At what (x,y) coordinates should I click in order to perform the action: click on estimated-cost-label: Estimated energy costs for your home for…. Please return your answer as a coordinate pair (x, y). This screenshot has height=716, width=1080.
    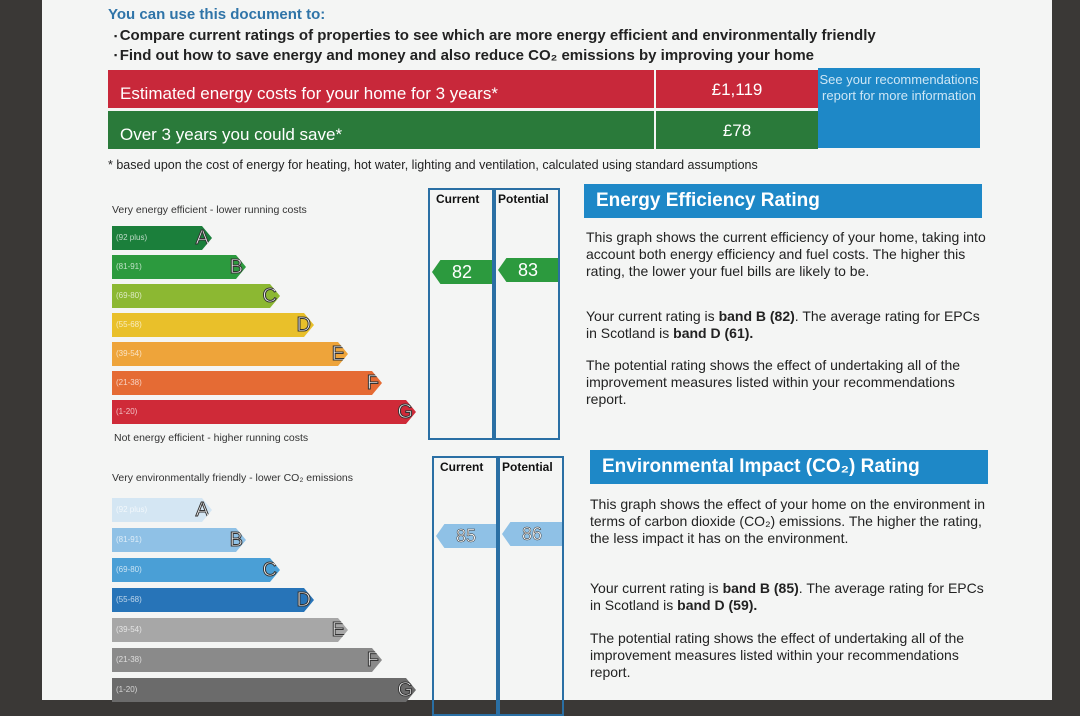
    Looking at the image, I should click on (309, 93).